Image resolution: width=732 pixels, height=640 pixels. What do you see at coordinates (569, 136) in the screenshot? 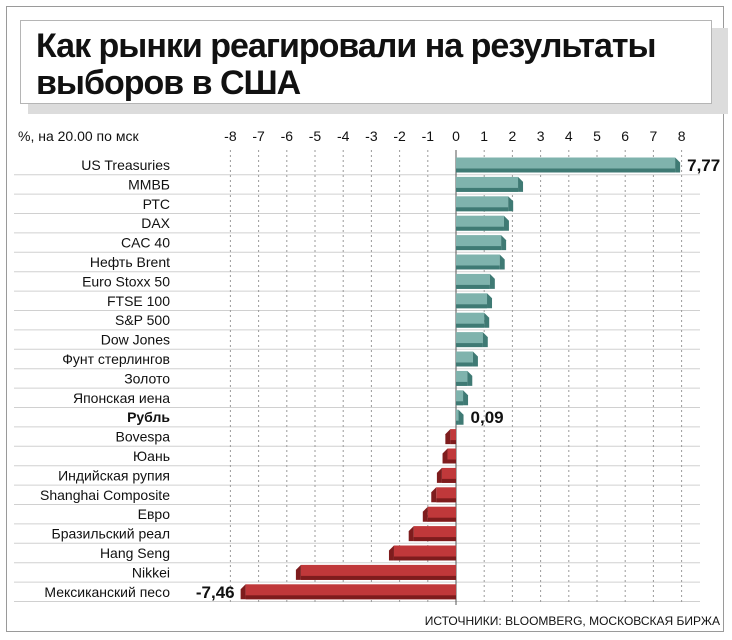
I see `x-tick-label: 4` at bounding box center [569, 136].